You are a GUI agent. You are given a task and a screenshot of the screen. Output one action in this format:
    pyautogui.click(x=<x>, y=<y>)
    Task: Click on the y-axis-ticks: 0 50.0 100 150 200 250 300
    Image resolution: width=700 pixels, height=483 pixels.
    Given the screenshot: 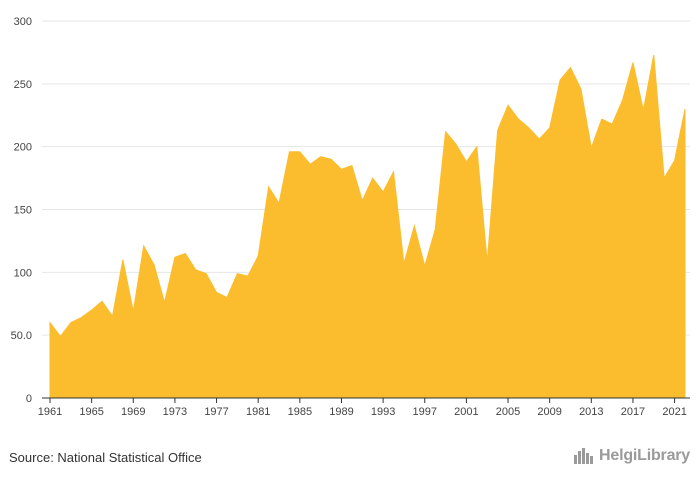 What is the action you would take?
    pyautogui.click(x=21, y=210)
    